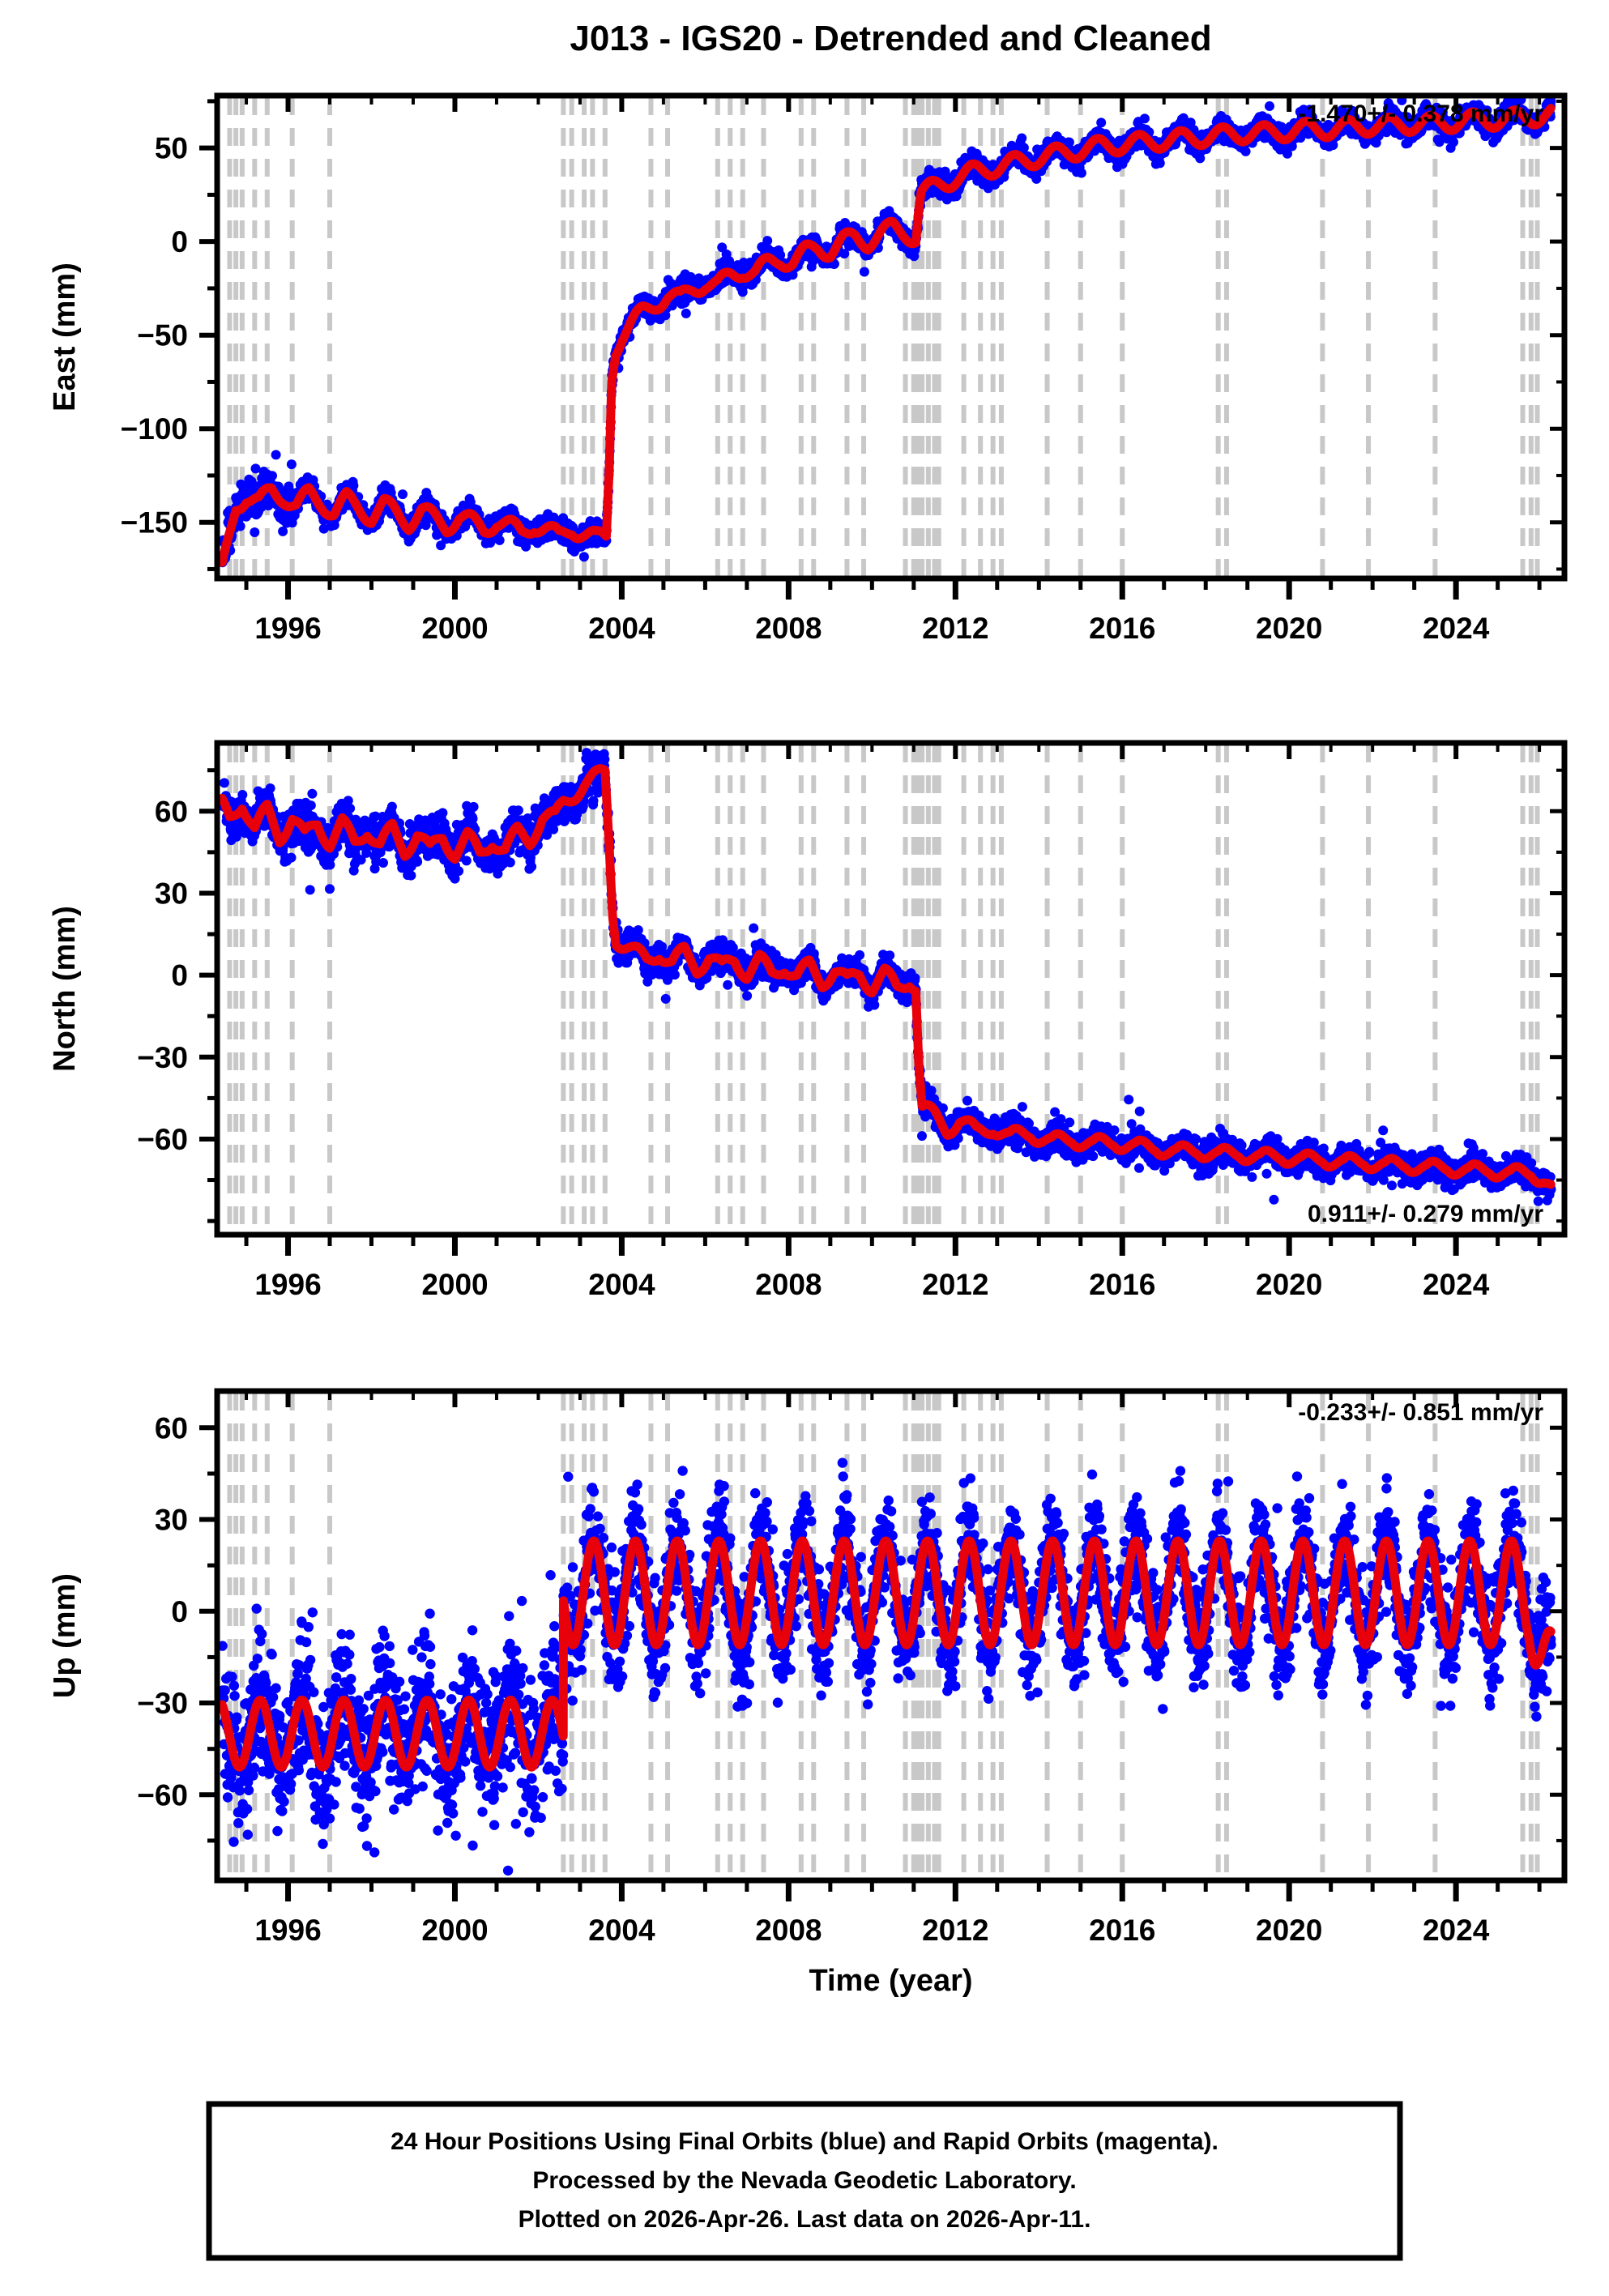 This screenshot has width=1609, height=2296. What do you see at coordinates (621, 629) in the screenshot?
I see `x-tick-label: 2004` at bounding box center [621, 629].